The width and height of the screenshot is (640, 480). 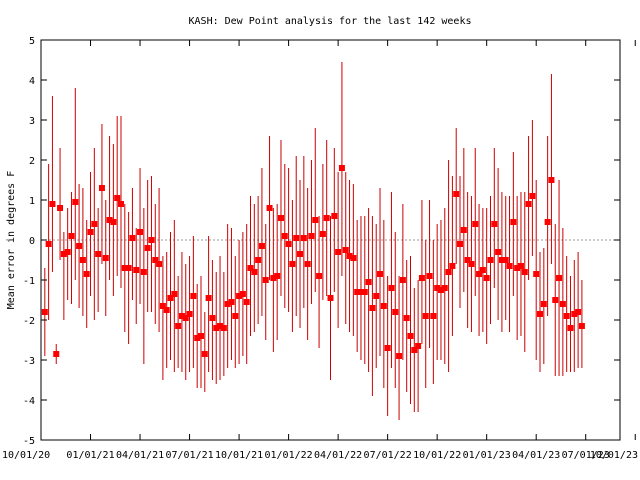 What do you see at coordinates (32, 121) in the screenshot?
I see `y-tick-label: 3` at bounding box center [32, 121].